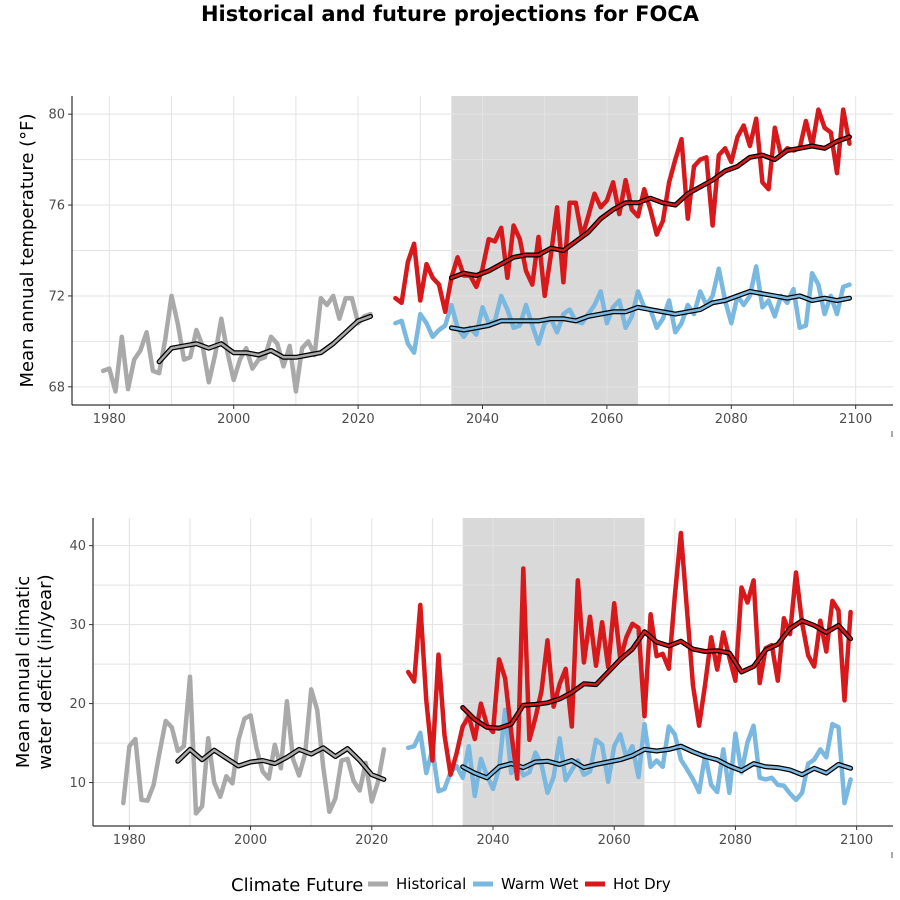 This screenshot has height=900, width=900. I want to click on temp-x-tick-label: 2060, so click(606, 419).